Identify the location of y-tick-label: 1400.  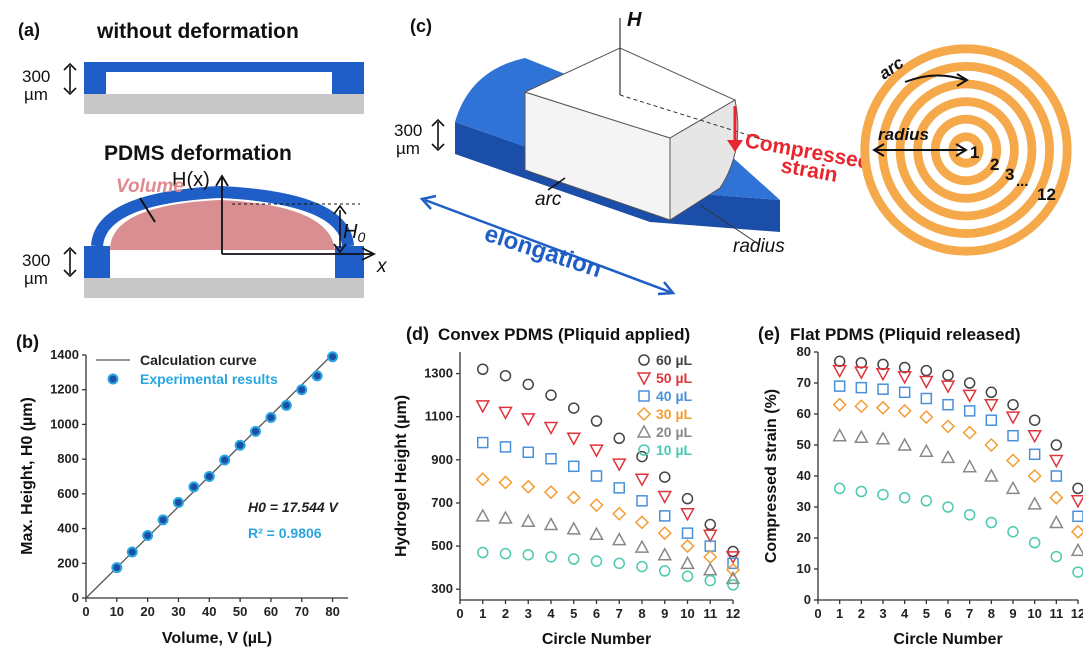
(64, 354).